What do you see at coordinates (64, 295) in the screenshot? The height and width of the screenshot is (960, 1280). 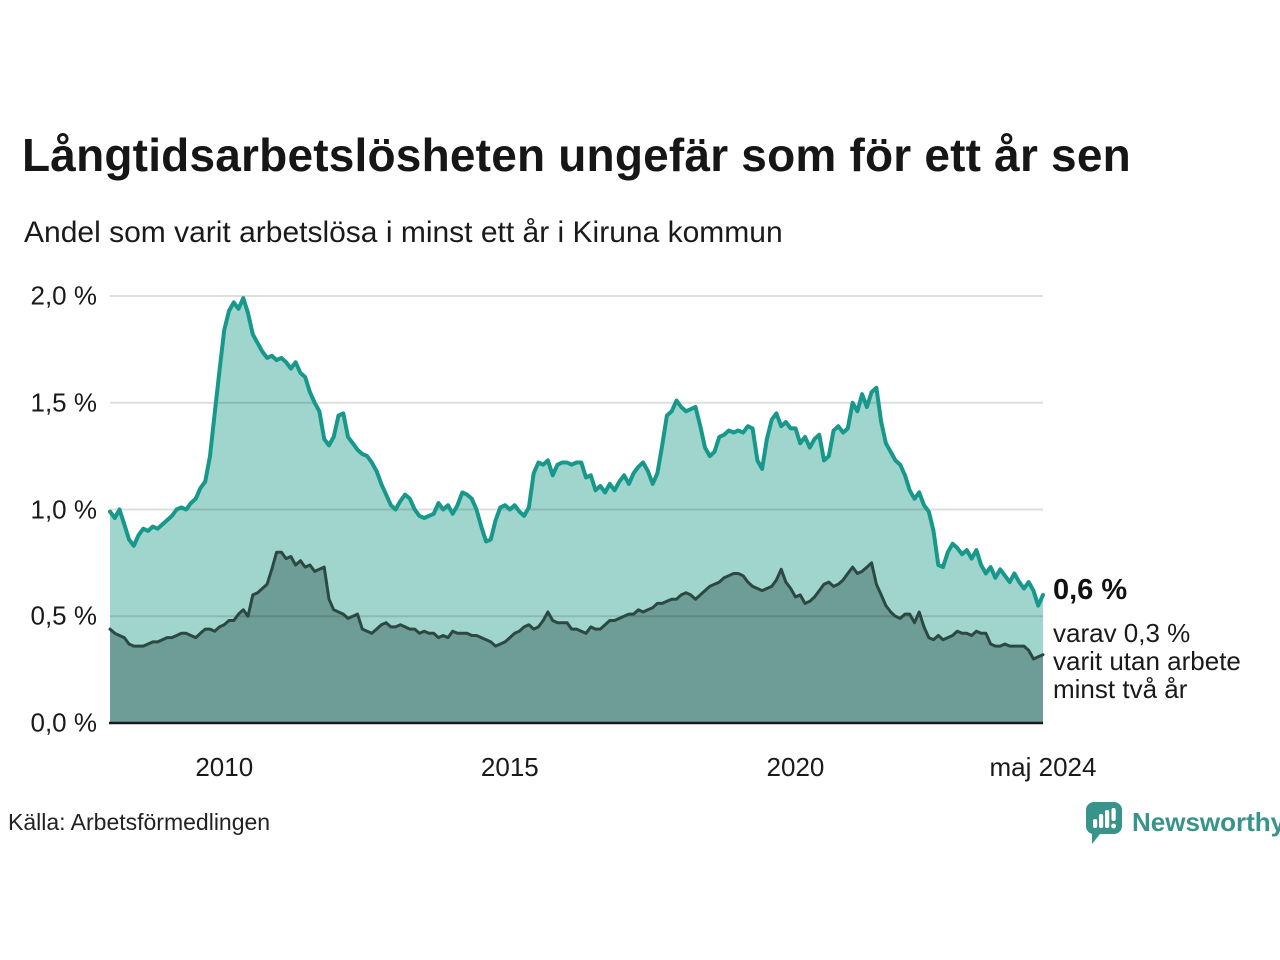 I see `y-tick-label: 2,0 %` at bounding box center [64, 295].